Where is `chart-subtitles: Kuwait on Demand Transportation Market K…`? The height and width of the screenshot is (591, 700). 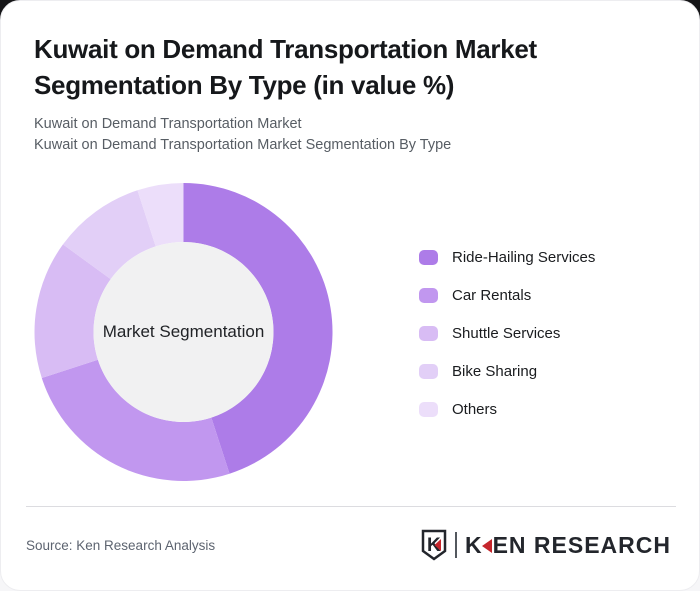
chart-subtitles: Kuwait on Demand Transportation Market K… is located at coordinates (242, 135).